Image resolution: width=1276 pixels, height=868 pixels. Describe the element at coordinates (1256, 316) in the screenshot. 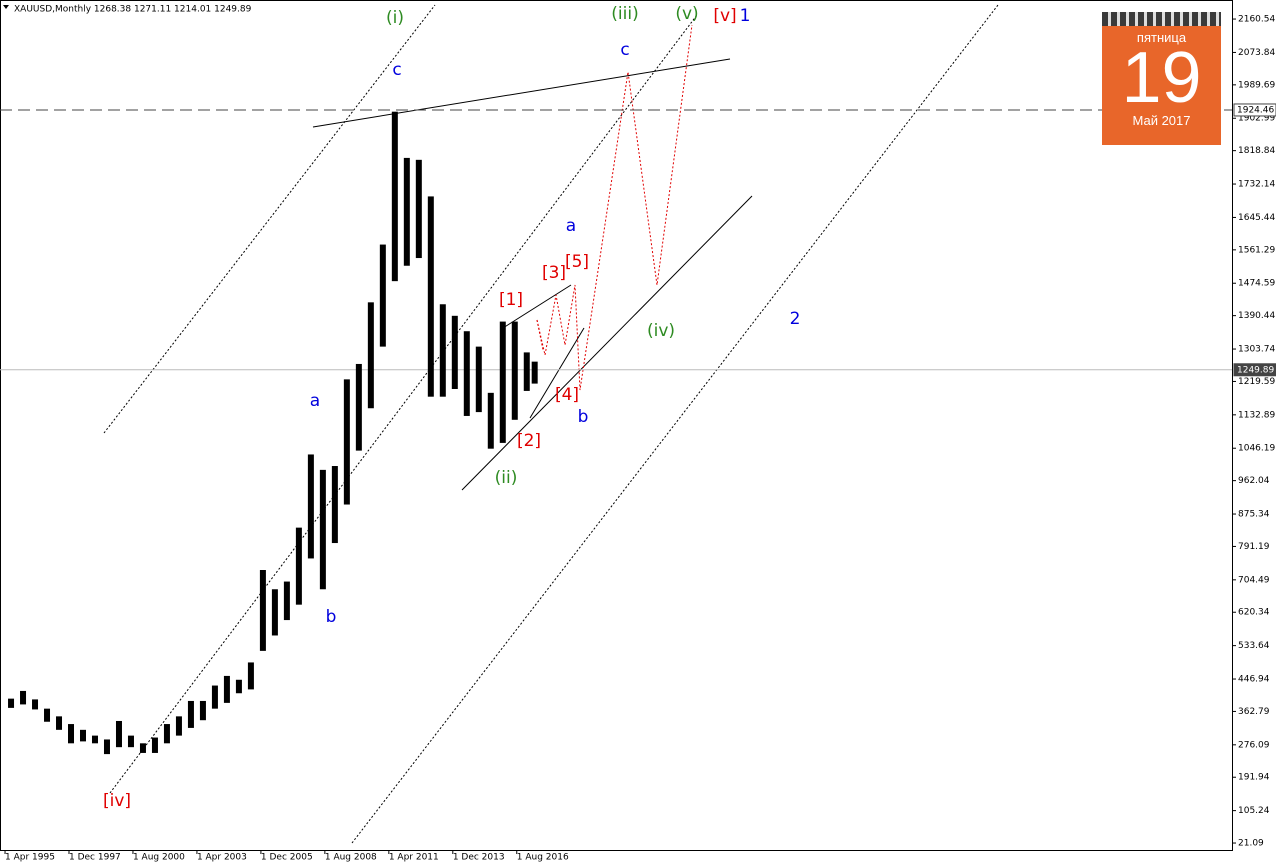

I see `y-tick-label: 1390.44` at that location.